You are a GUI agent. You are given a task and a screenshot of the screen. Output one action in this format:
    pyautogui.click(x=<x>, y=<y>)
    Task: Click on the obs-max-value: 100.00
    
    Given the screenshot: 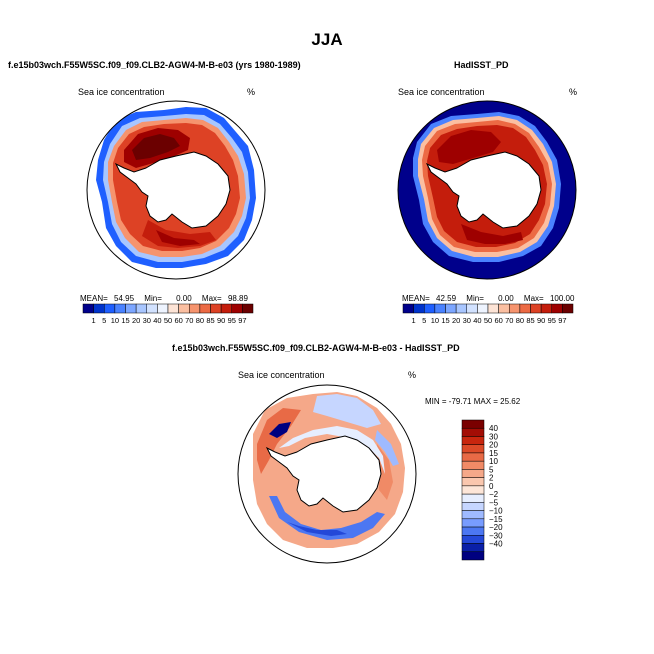 What is the action you would take?
    pyautogui.click(x=562, y=298)
    